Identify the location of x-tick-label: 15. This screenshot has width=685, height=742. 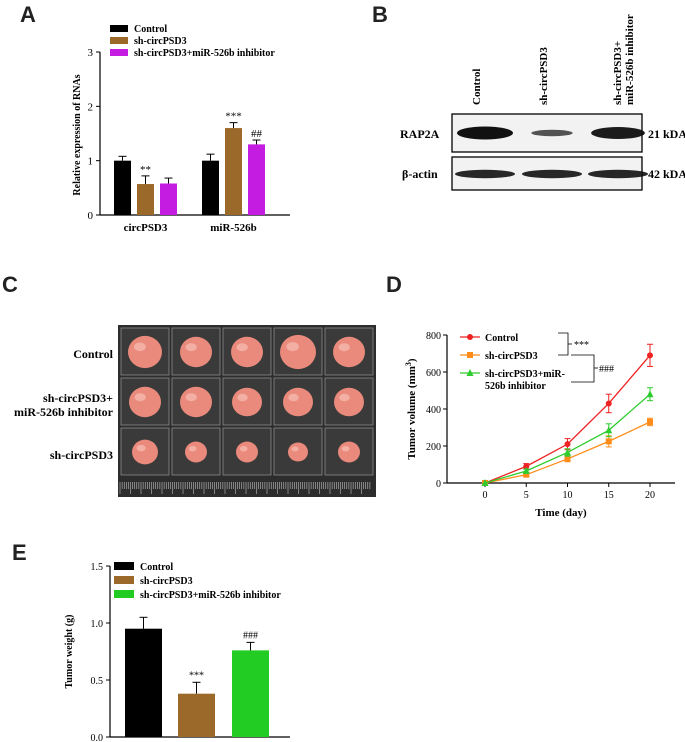
(609, 495).